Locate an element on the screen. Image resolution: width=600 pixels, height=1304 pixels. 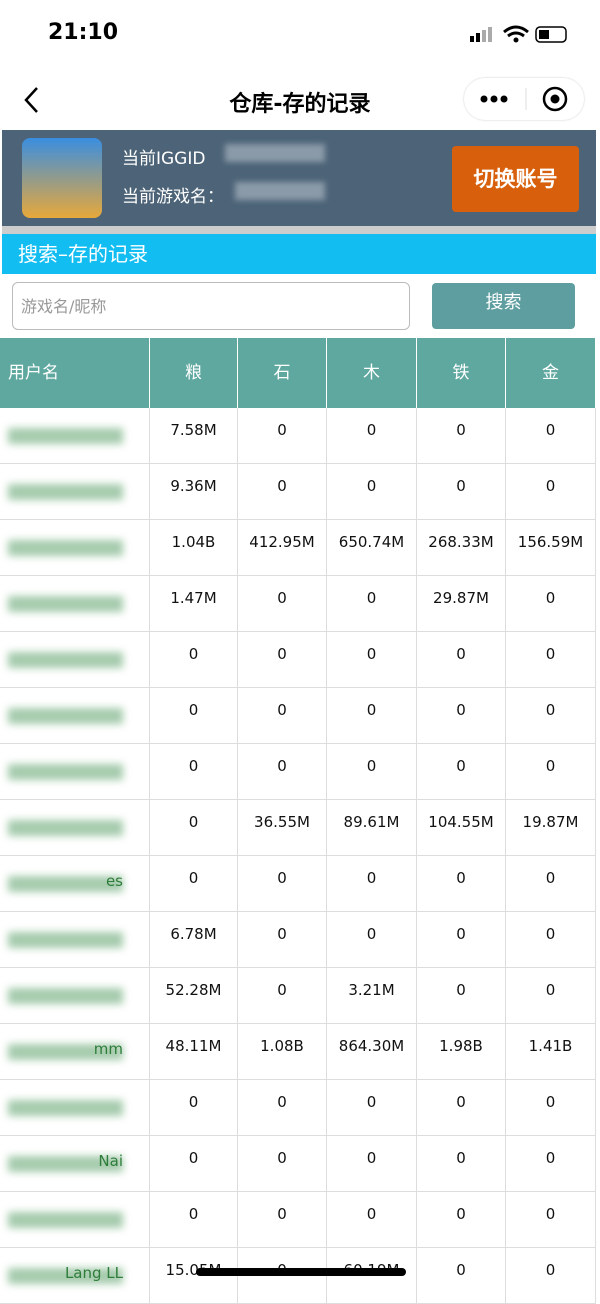
user-name: es is located at coordinates (114, 881).